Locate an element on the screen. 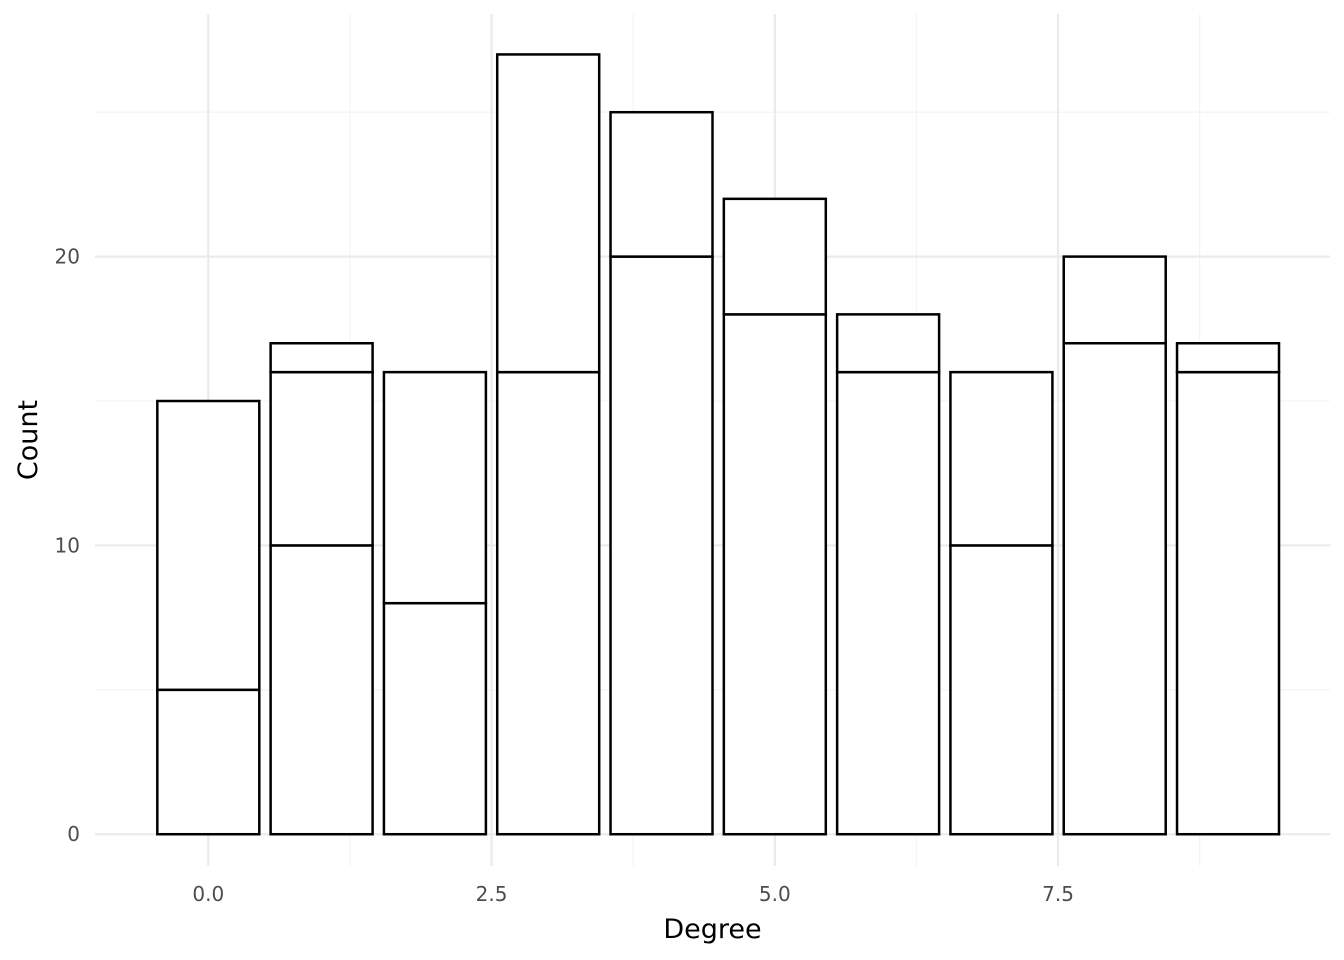 This screenshot has width=1344, height=960. y-axis-ticks: 0 10 20 is located at coordinates (67, 546).